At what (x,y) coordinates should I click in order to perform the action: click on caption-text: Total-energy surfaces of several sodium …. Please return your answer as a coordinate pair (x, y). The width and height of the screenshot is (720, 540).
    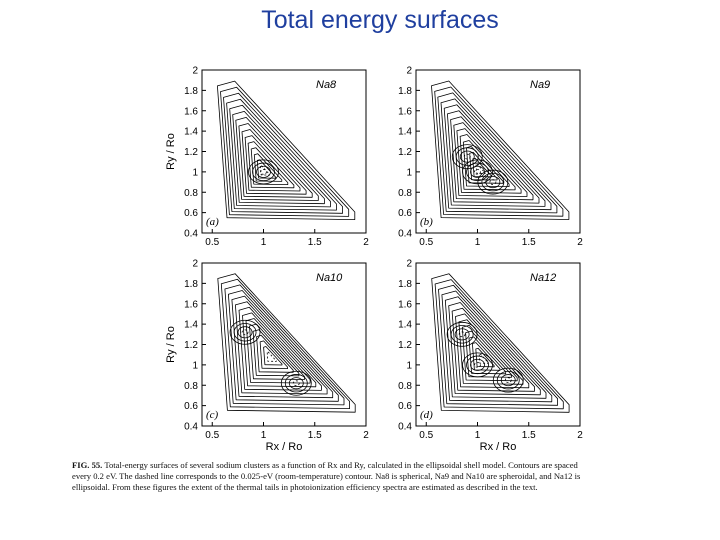
    Looking at the image, I should click on (326, 476).